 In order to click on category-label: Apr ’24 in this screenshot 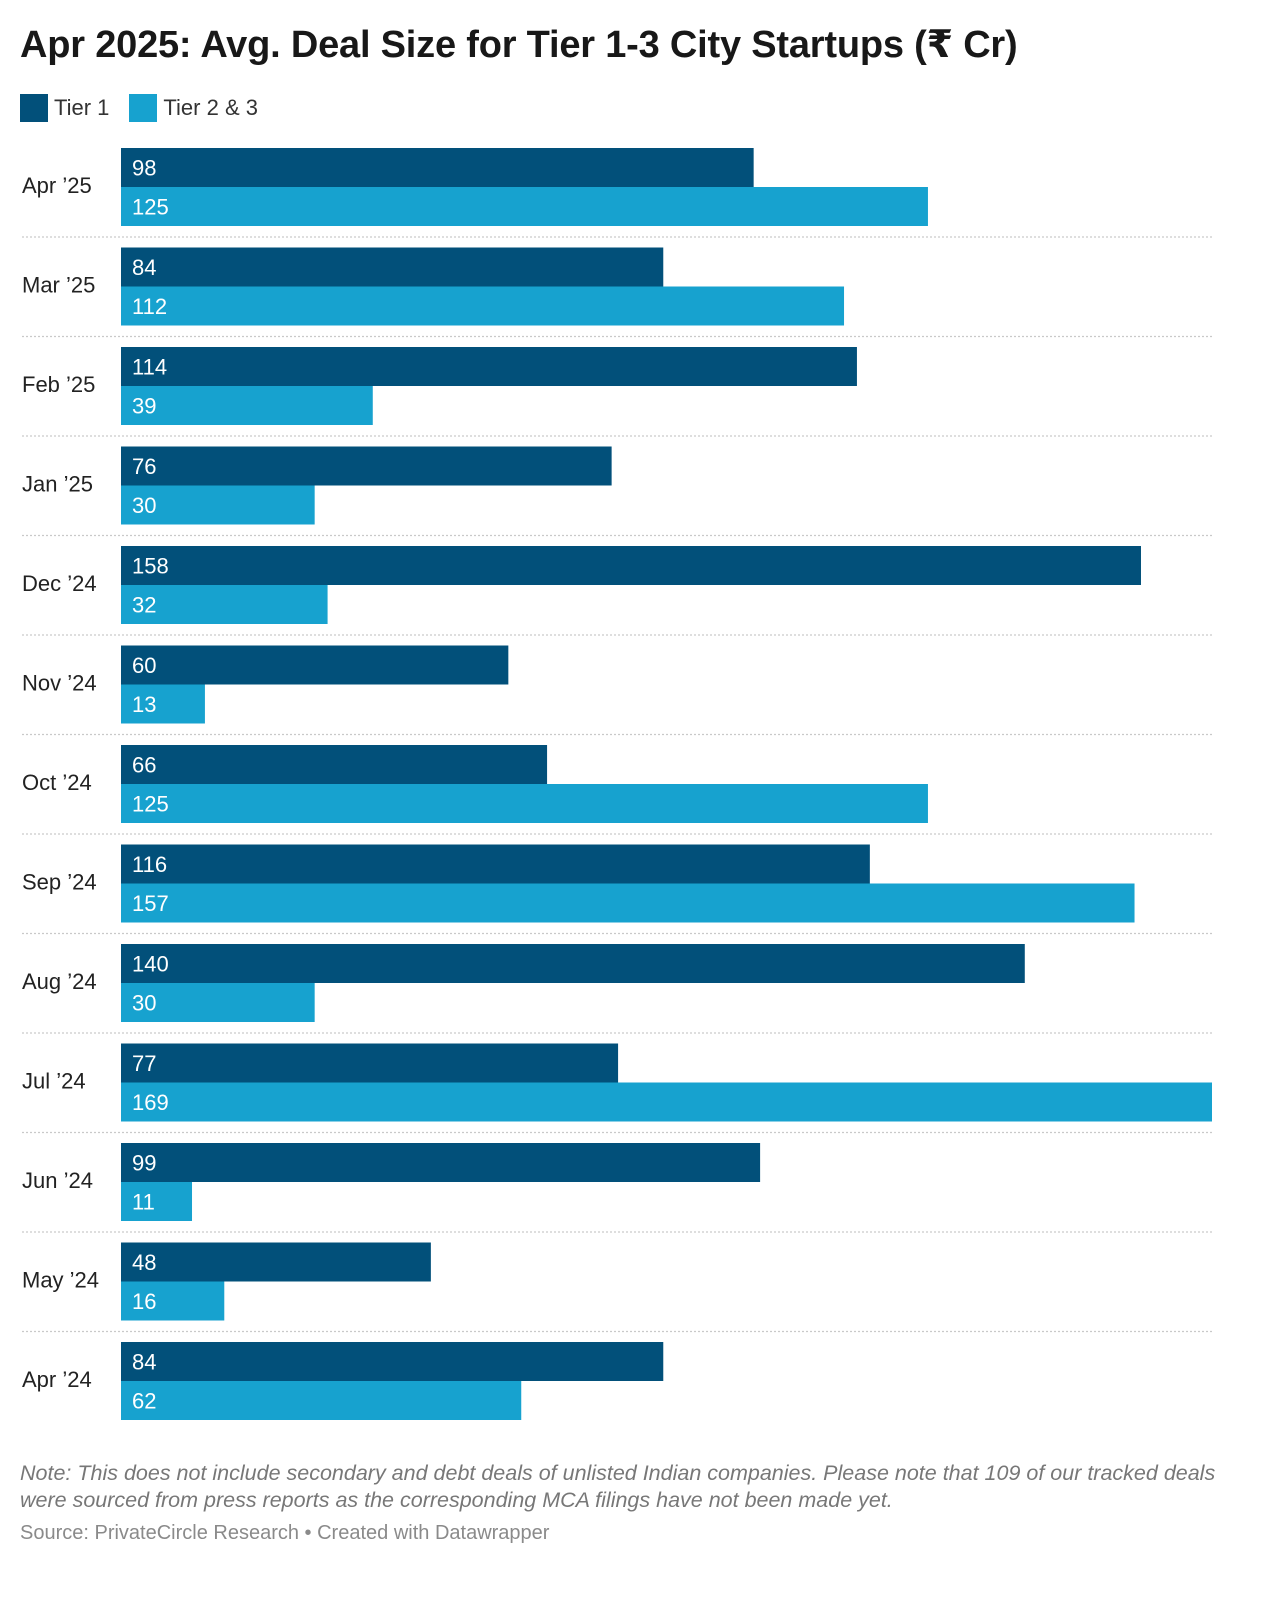, I will do `click(57, 1379)`.